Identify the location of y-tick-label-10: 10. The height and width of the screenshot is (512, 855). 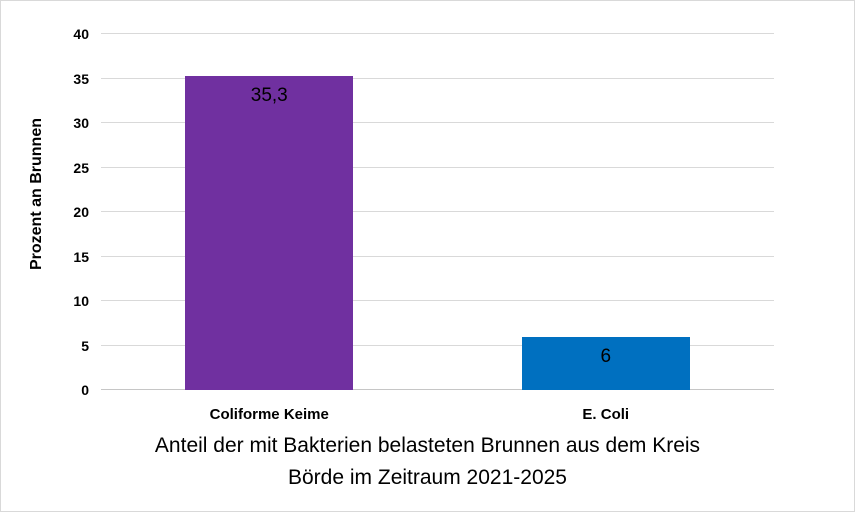
(81, 301).